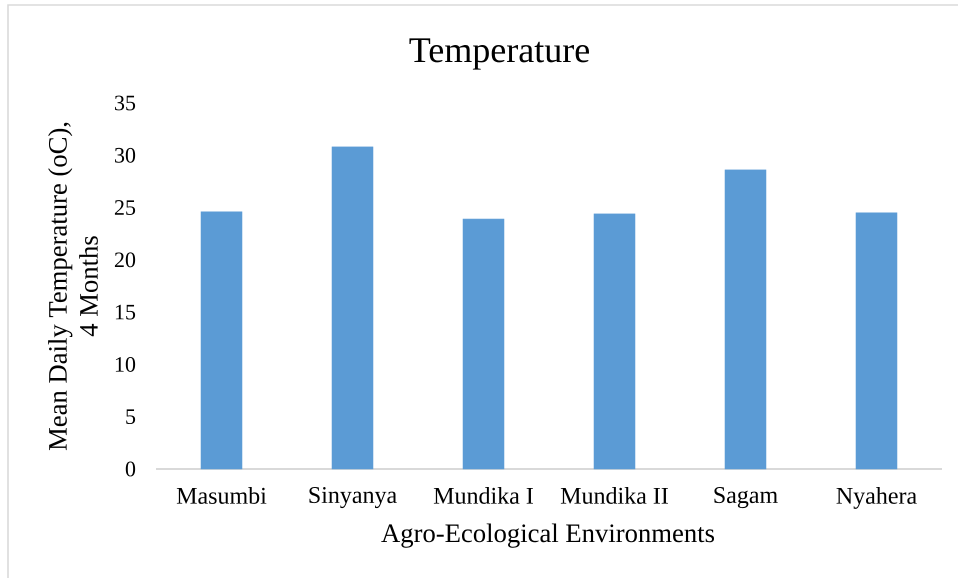  I want to click on y-tick-label: 10, so click(126, 364).